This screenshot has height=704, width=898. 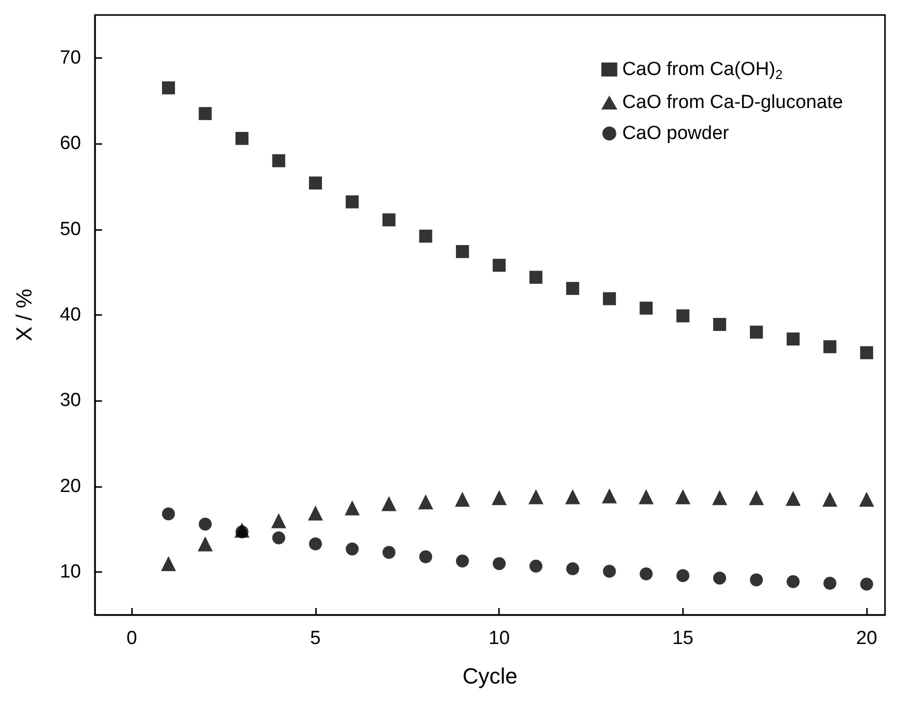 I want to click on x-tick-label: 10, so click(x=499, y=638).